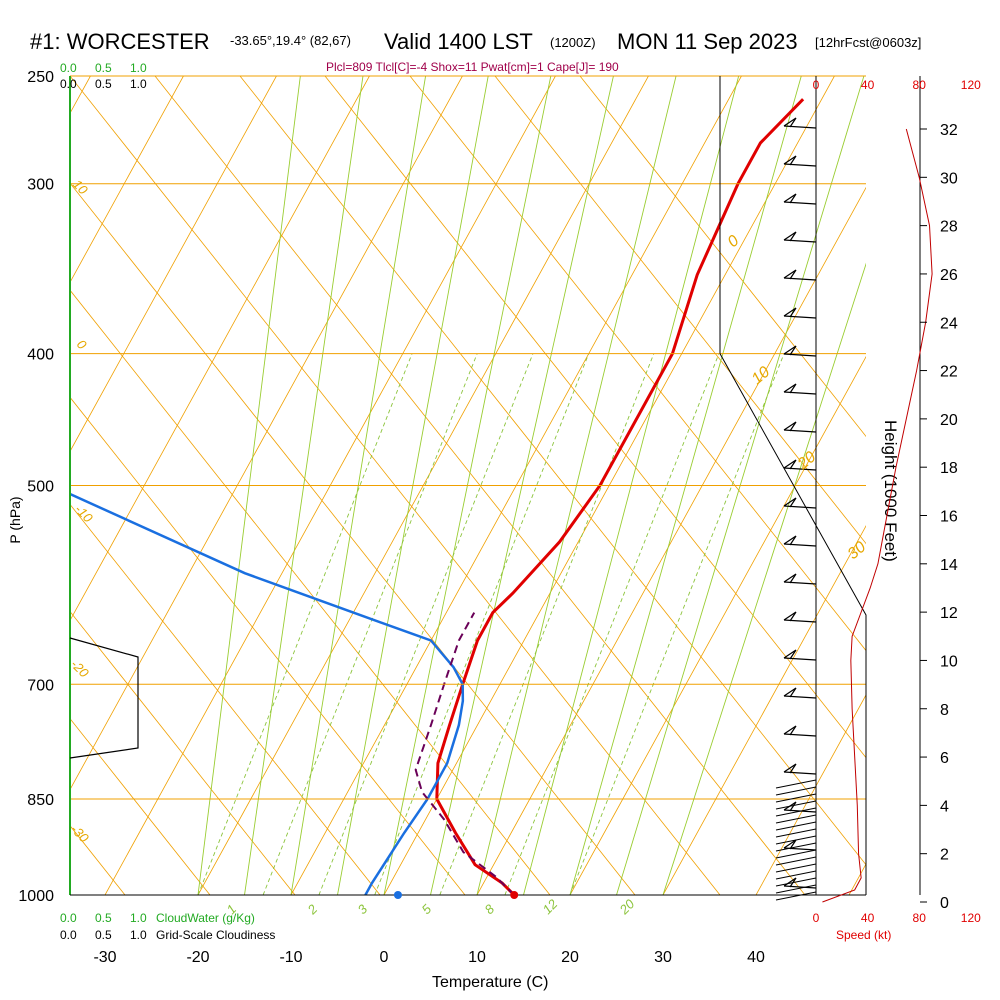 The height and width of the screenshot is (1000, 1000). What do you see at coordinates (793, 624) in the screenshot?
I see `wind-panel-border` at bounding box center [793, 624].